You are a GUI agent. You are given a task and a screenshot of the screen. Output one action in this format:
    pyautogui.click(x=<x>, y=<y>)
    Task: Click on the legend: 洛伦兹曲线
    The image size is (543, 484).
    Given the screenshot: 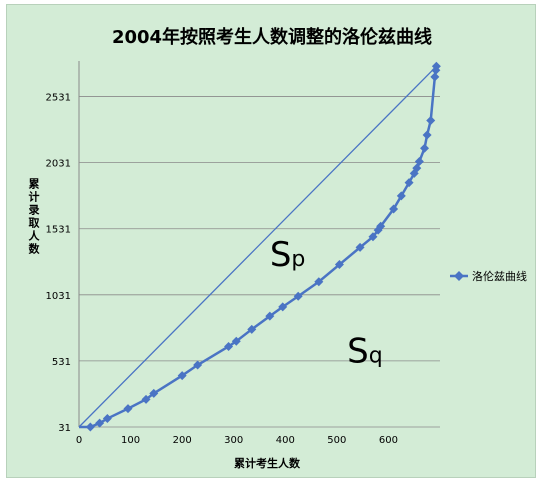 What is the action you would take?
    pyautogui.click(x=488, y=276)
    